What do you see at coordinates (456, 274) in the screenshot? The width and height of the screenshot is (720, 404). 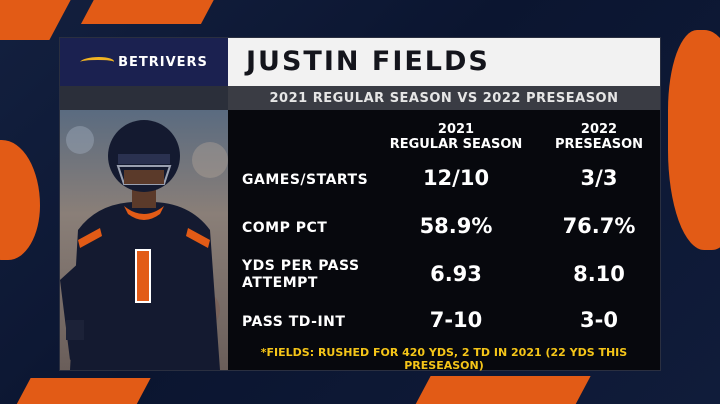 I see `value-2021-yds-per-attempt: 6.93` at bounding box center [456, 274].